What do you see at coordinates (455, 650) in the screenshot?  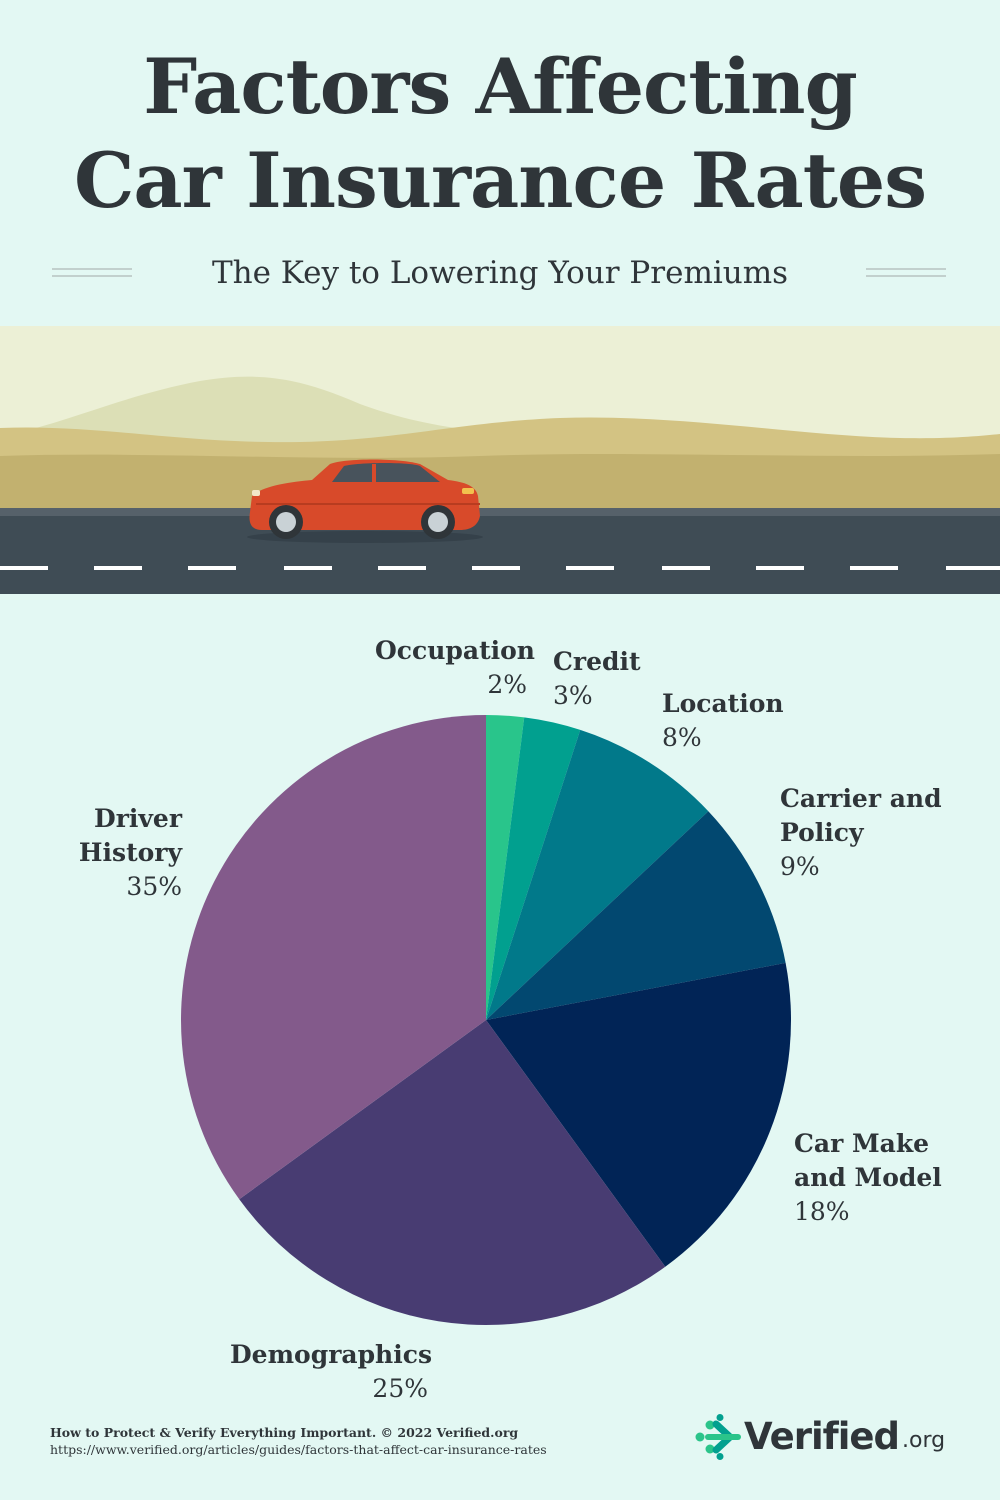 I see `pie-label-name: Occupation` at bounding box center [455, 650].